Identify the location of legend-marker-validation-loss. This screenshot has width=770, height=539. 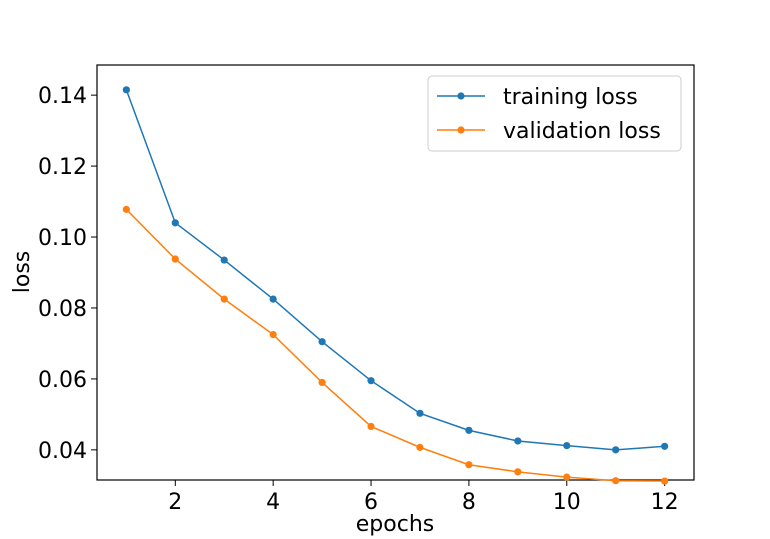
(461, 130).